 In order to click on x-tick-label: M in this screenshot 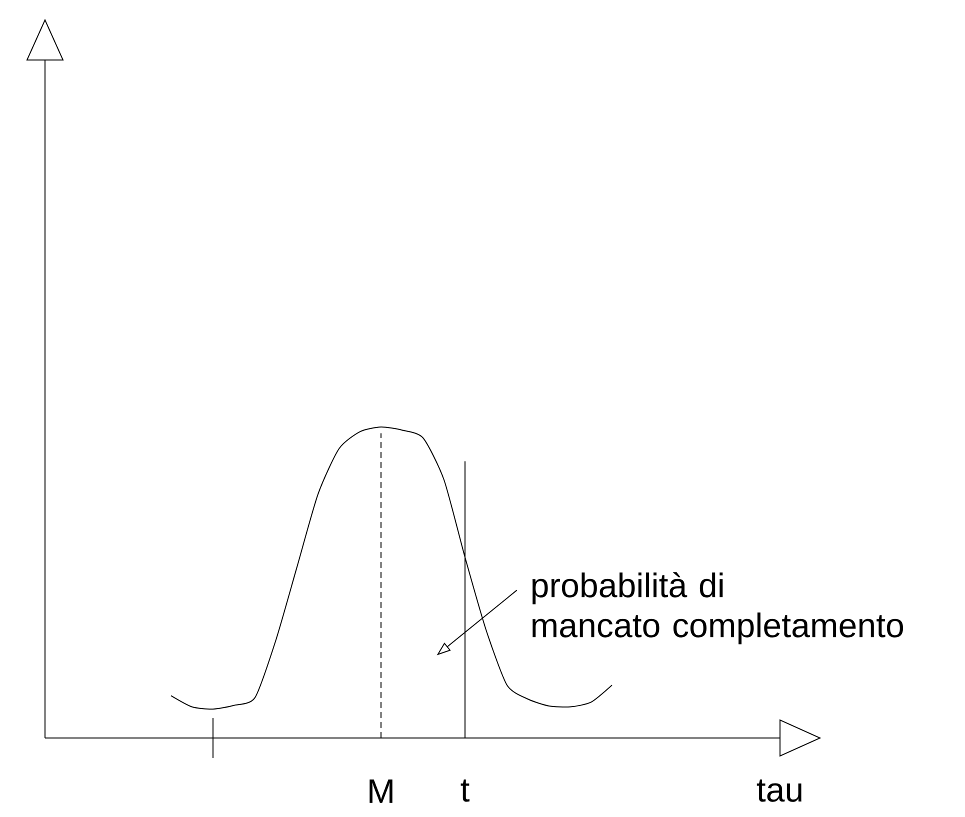, I will do `click(381, 791)`.